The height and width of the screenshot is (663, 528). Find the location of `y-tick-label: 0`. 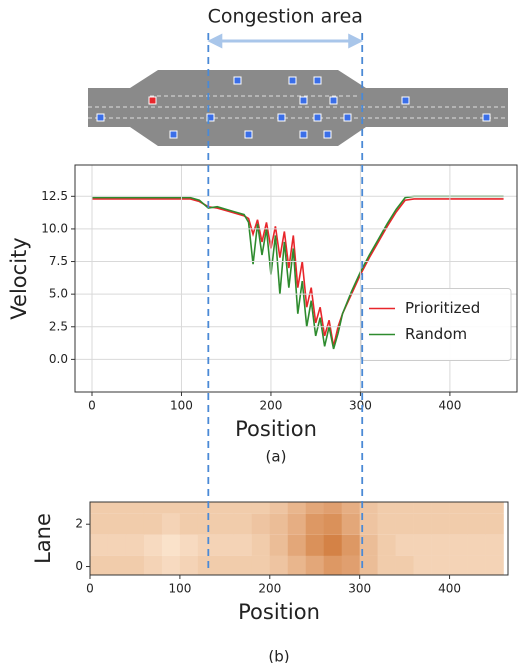

y-tick-label: 0 is located at coordinates (79, 566).